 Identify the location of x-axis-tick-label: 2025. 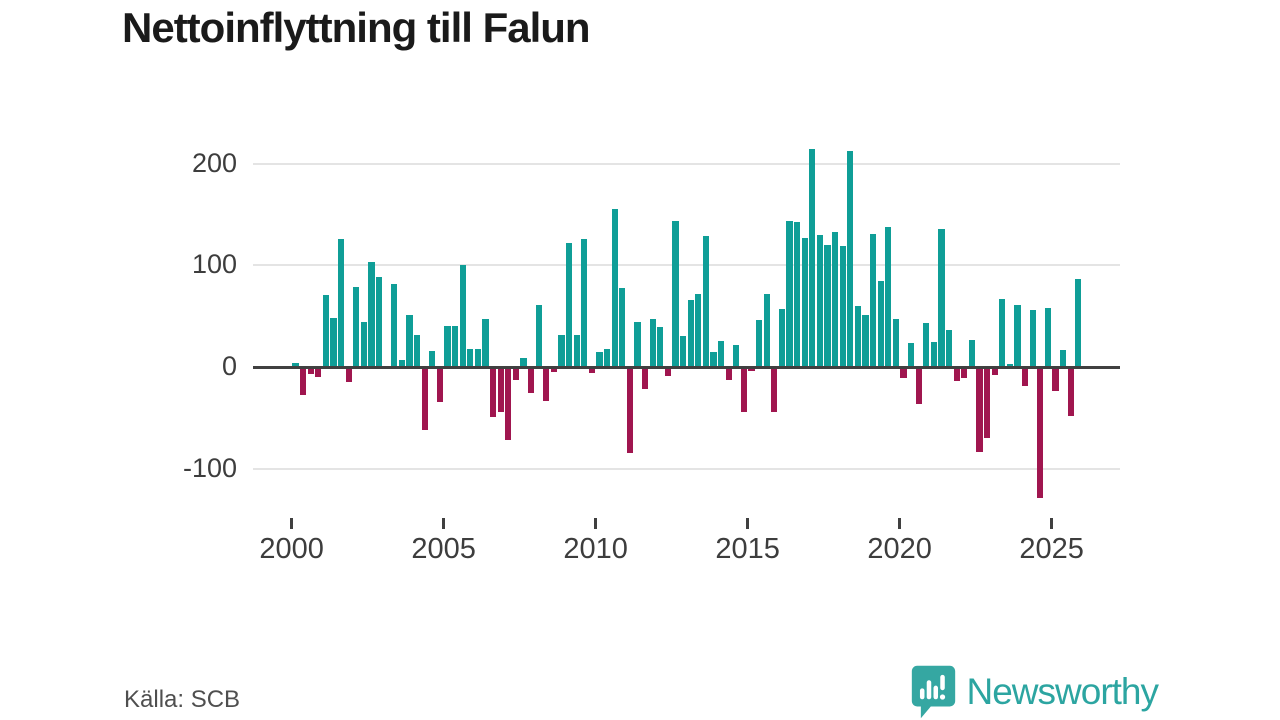
(1051, 549).